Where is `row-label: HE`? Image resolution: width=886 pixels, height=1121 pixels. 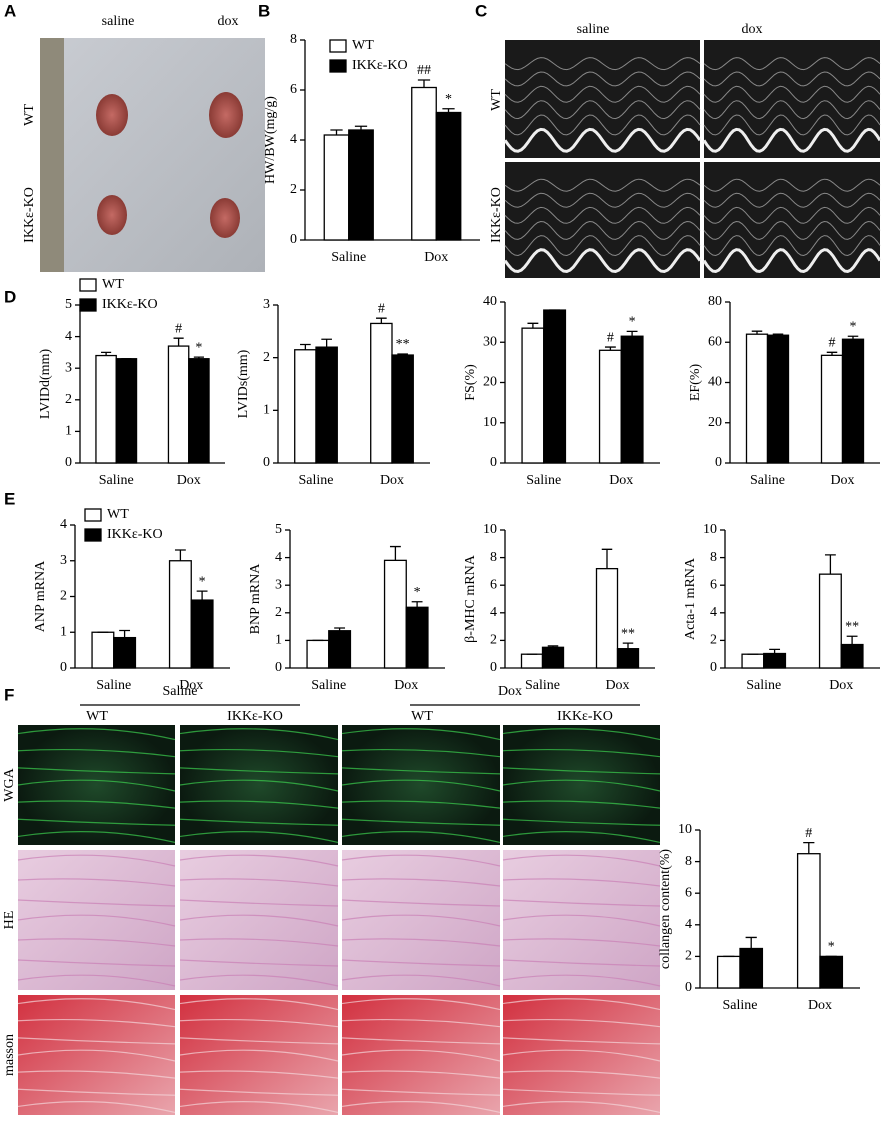 row-label: HE is located at coordinates (9, 920).